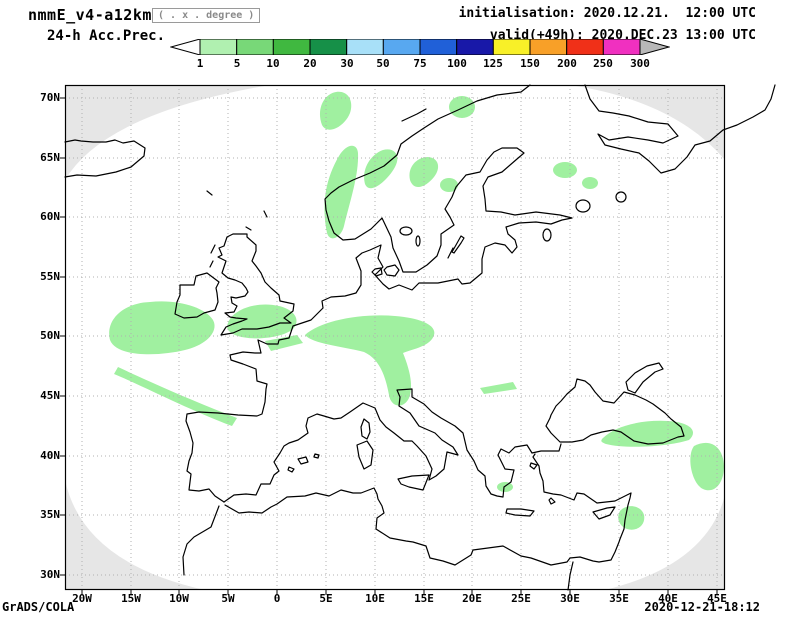  What do you see at coordinates (567, 63) in the screenshot?
I see `colorbar-tick-label: 200` at bounding box center [567, 63].